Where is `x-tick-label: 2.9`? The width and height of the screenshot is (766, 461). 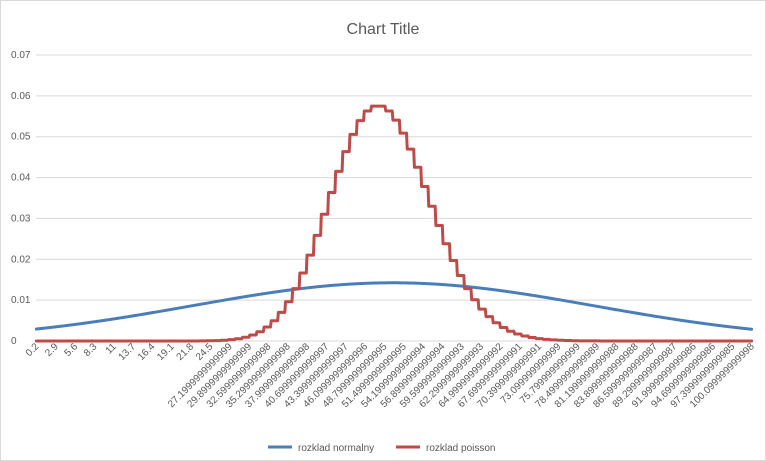
x-tick-label: 2.9 is located at coordinates (52, 350).